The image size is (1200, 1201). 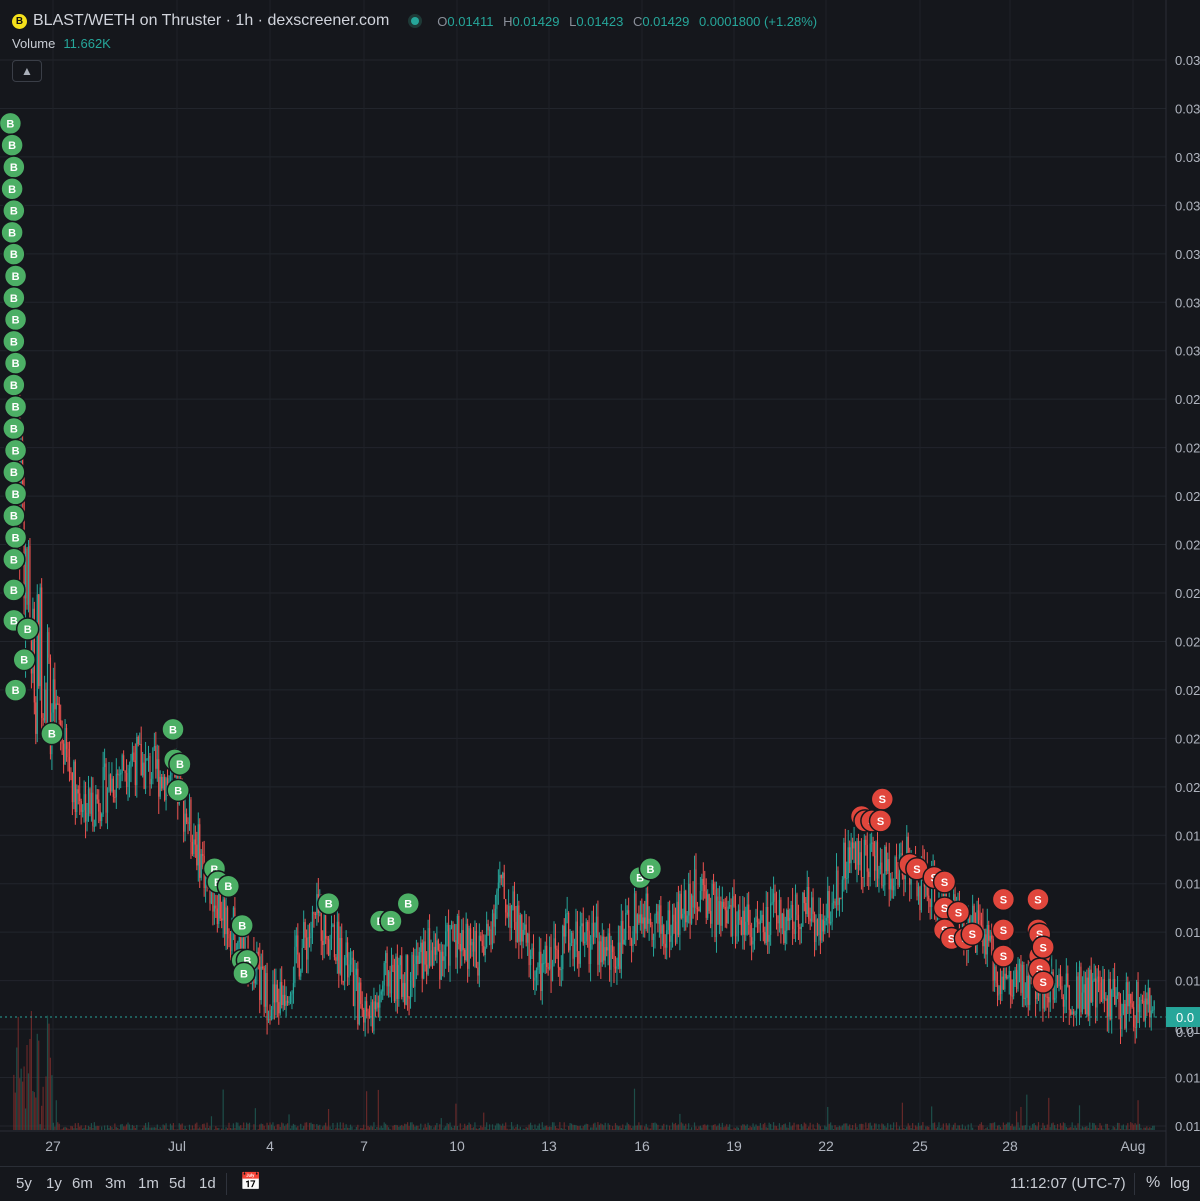 I want to click on timeframe-6m-button: 6m, so click(x=82, y=1183).